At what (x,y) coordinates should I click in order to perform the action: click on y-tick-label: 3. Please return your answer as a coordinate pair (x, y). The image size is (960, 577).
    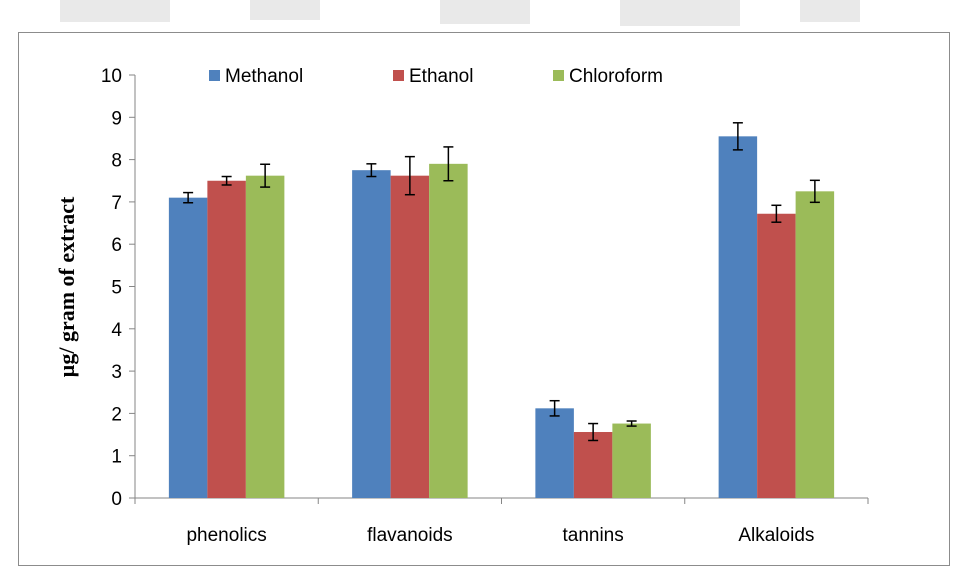
    Looking at the image, I should click on (116, 372).